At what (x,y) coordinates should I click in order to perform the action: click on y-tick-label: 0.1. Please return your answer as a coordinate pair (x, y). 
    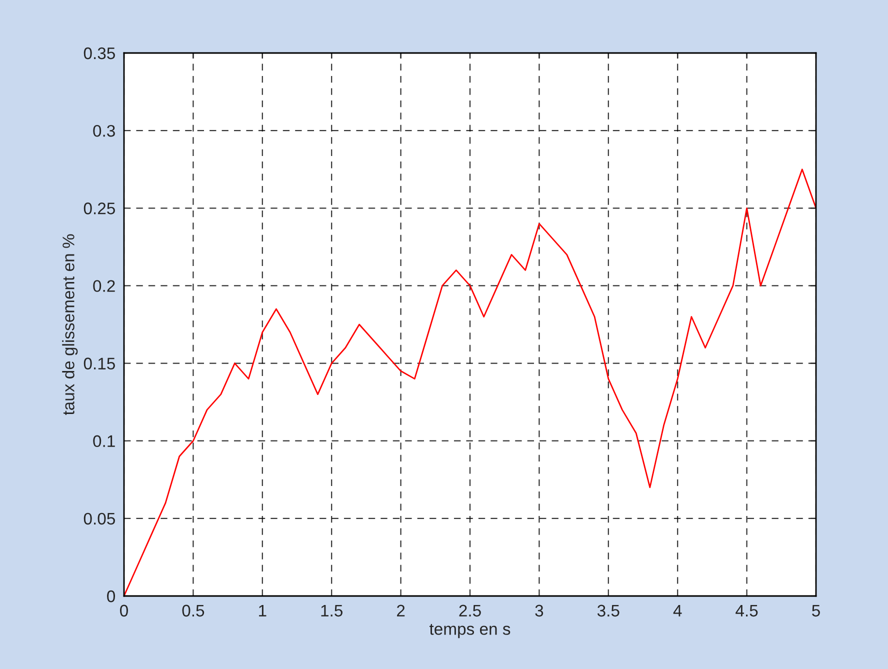
    Looking at the image, I should click on (104, 441).